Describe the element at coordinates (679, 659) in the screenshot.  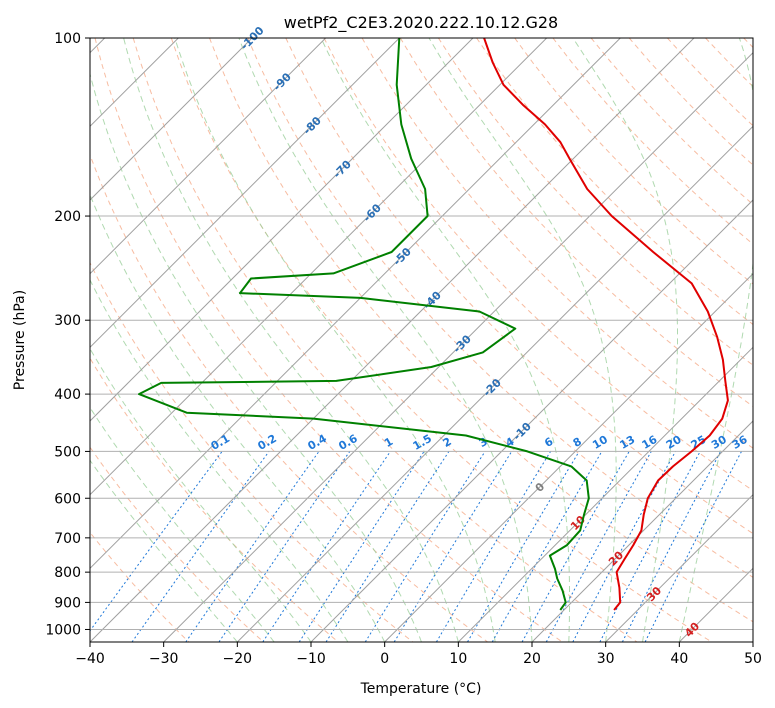
I see `x-tick-label: 40` at that location.